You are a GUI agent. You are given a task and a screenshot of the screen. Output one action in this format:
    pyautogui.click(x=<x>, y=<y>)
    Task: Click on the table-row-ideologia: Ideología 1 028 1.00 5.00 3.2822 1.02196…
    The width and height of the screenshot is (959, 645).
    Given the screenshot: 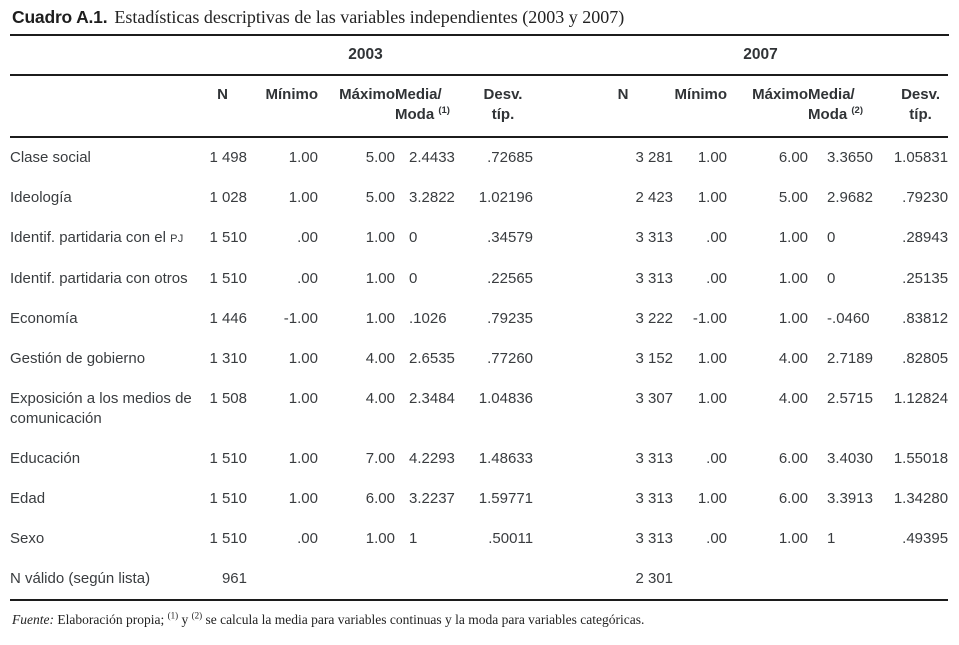 What is the action you would take?
    pyautogui.click(x=479, y=198)
    